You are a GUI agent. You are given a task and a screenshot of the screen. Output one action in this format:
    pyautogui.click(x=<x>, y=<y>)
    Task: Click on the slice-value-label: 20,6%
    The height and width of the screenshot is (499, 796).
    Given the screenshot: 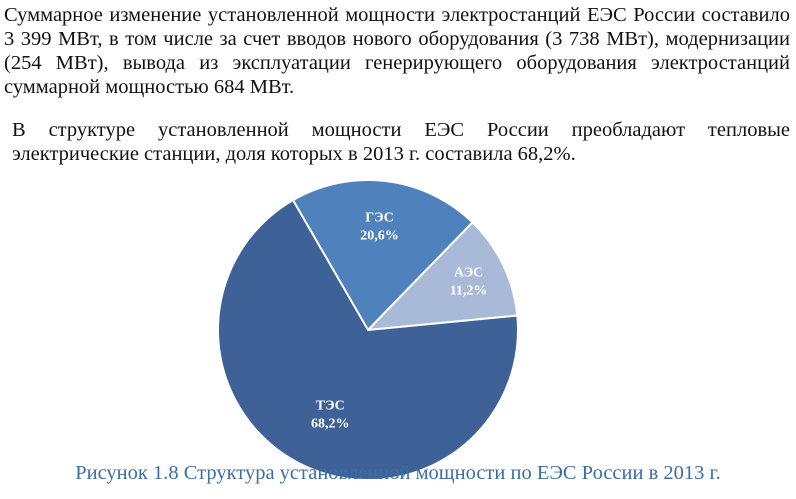 What is the action you would take?
    pyautogui.click(x=379, y=236)
    